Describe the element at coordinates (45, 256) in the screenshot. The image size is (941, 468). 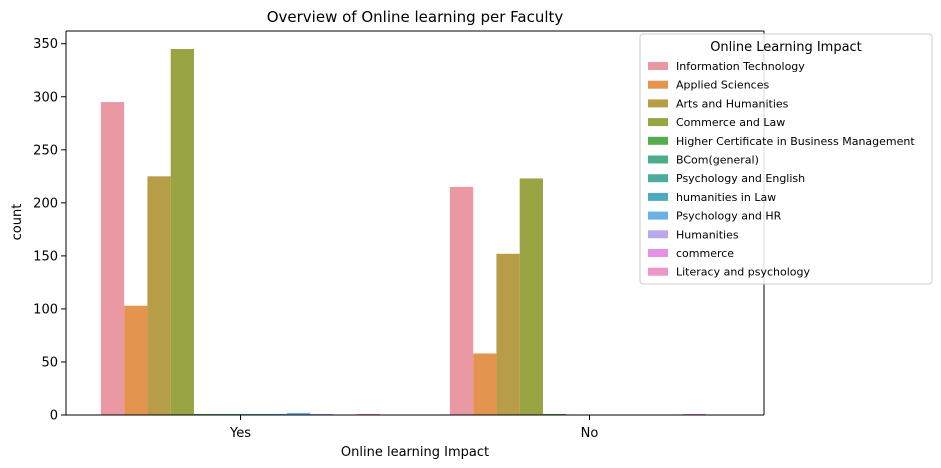
I see `y-tick-label: 150` at that location.